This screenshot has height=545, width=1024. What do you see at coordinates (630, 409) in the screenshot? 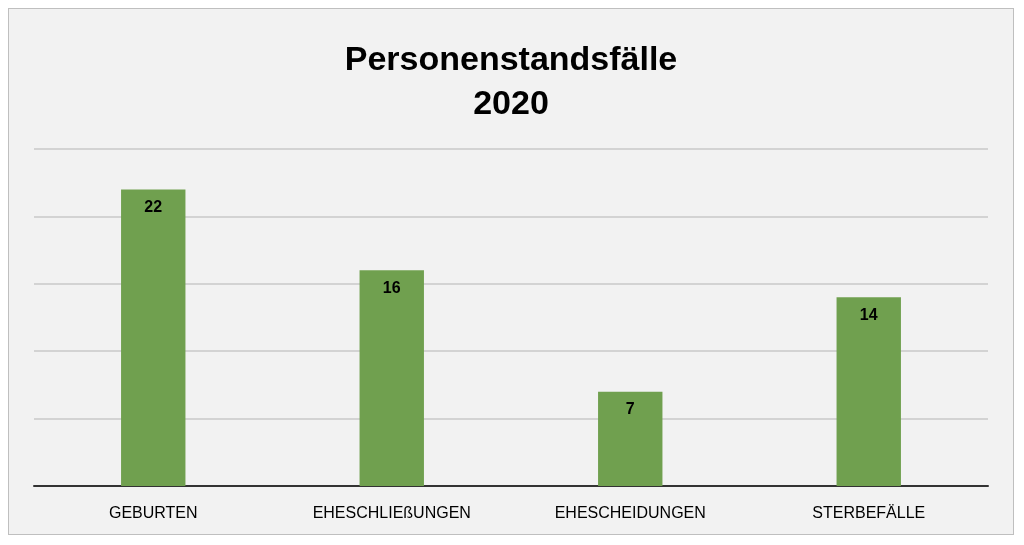
I see `data-label: 7` at bounding box center [630, 409].